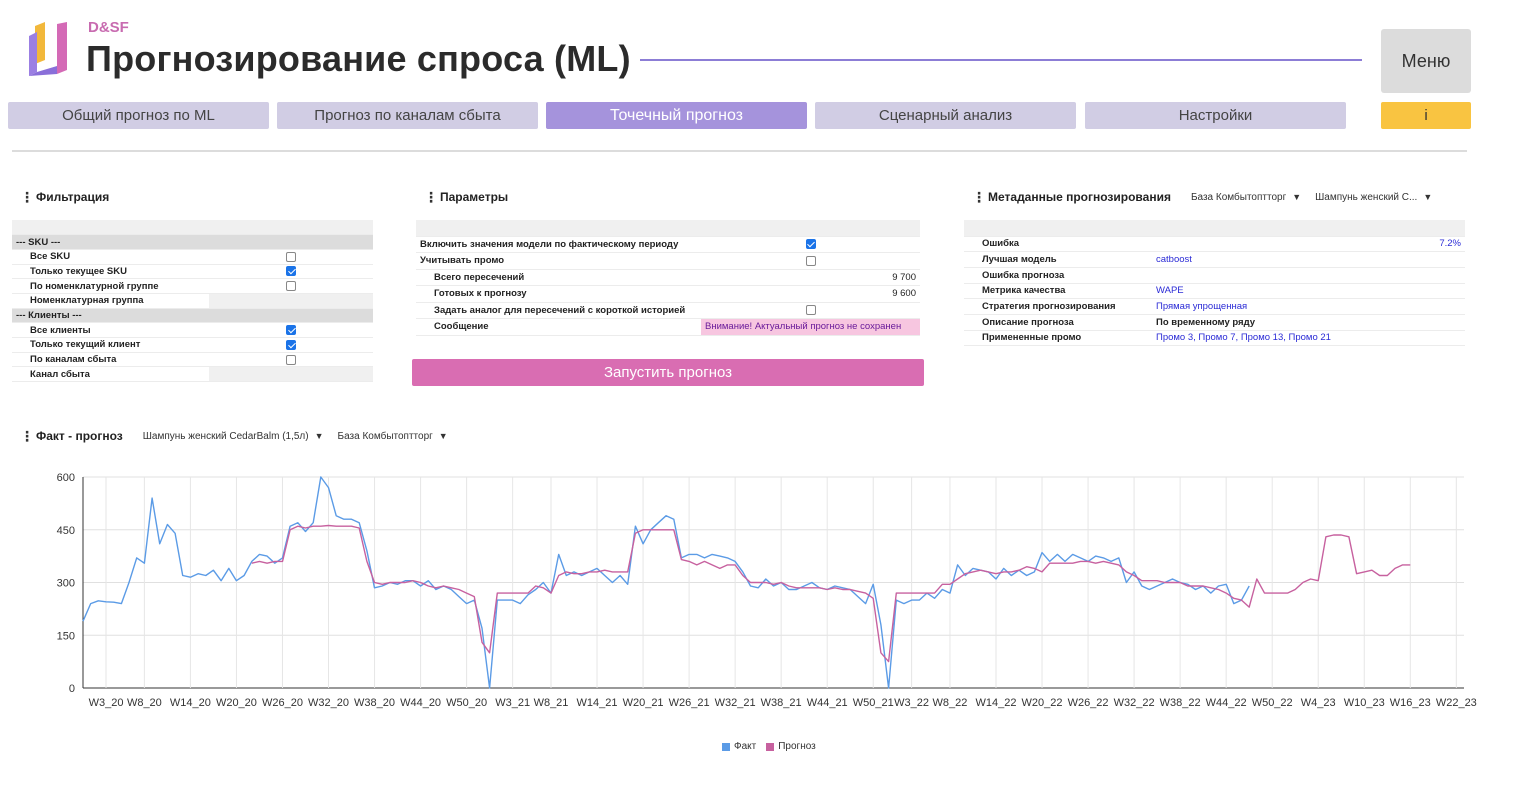 This screenshot has width=1536, height=800. Describe the element at coordinates (291, 330) in the screenshot. I see `all-clients-checkbox` at that location.